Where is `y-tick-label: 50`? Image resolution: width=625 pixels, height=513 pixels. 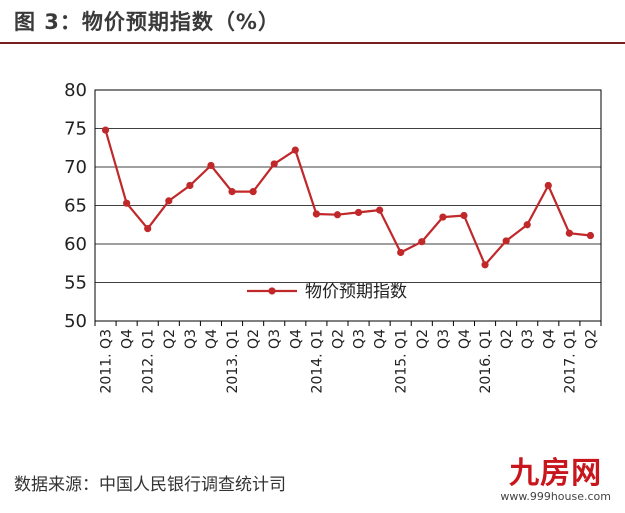 y-tick-label: 50 is located at coordinates (75, 321).